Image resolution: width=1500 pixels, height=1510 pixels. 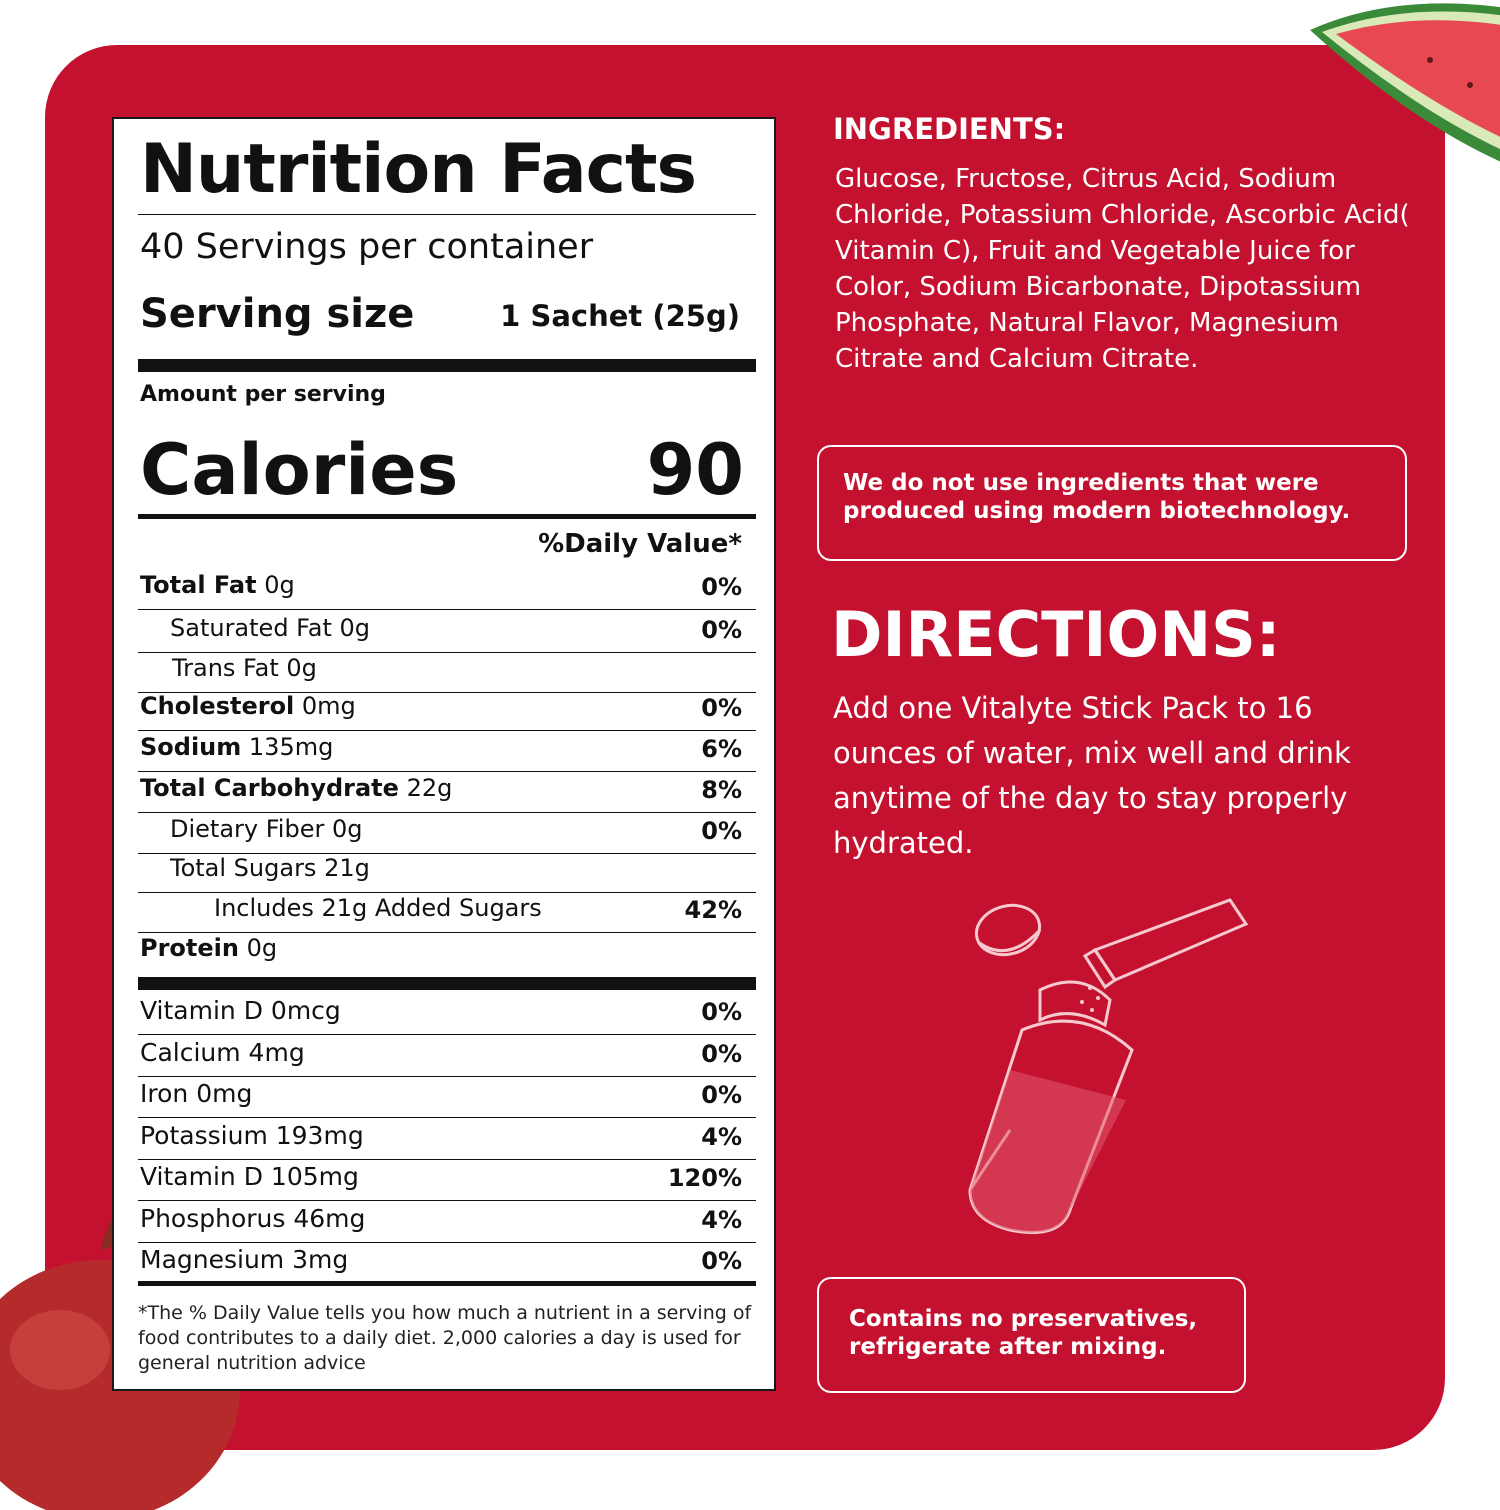 What do you see at coordinates (367, 247) in the screenshot?
I see `servings-per-container: 40 Servings per container` at bounding box center [367, 247].